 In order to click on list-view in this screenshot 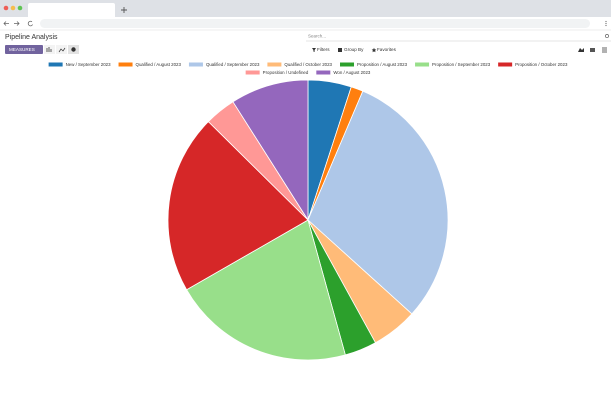, I will do `click(604, 50)`.